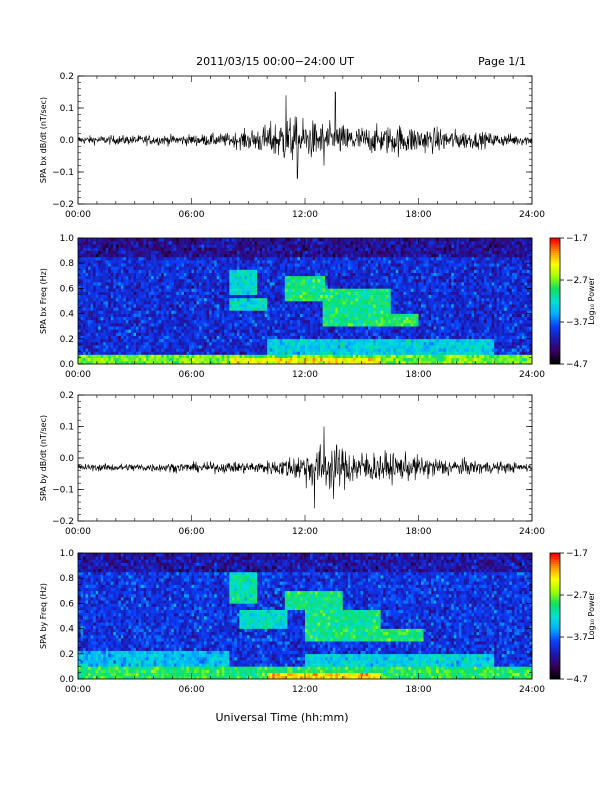  I want to click on x-tick-label: 06:00, so click(192, 215).